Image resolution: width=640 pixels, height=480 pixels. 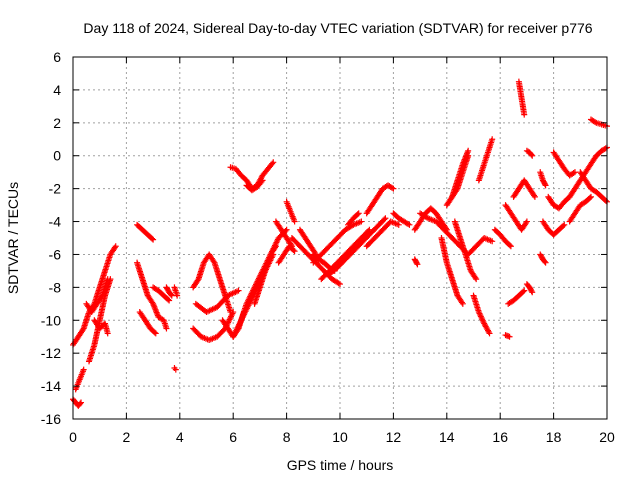 I want to click on x-tick-labels: 0 2 4 6 8 10 12 14 16 18 20, so click(x=342, y=437).